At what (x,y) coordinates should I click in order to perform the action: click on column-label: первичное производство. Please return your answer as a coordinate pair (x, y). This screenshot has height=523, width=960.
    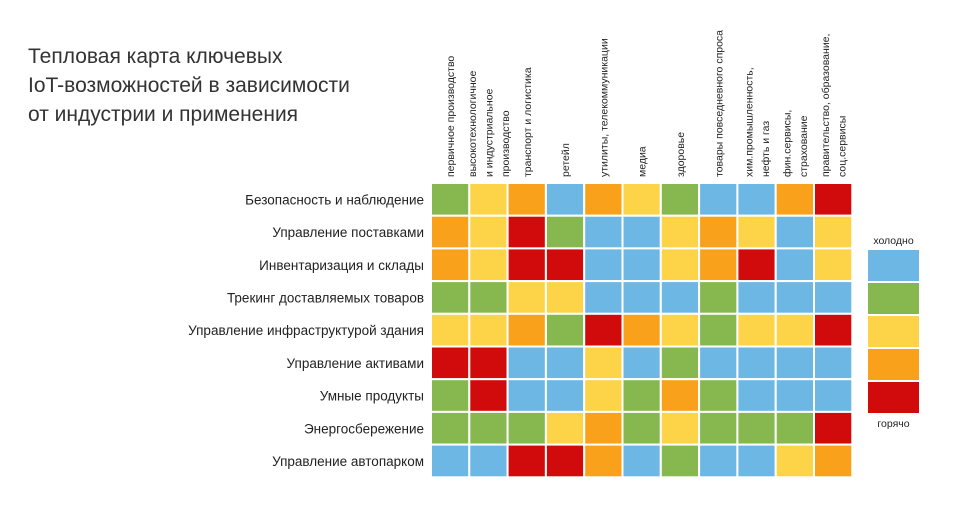
    Looking at the image, I should click on (451, 116).